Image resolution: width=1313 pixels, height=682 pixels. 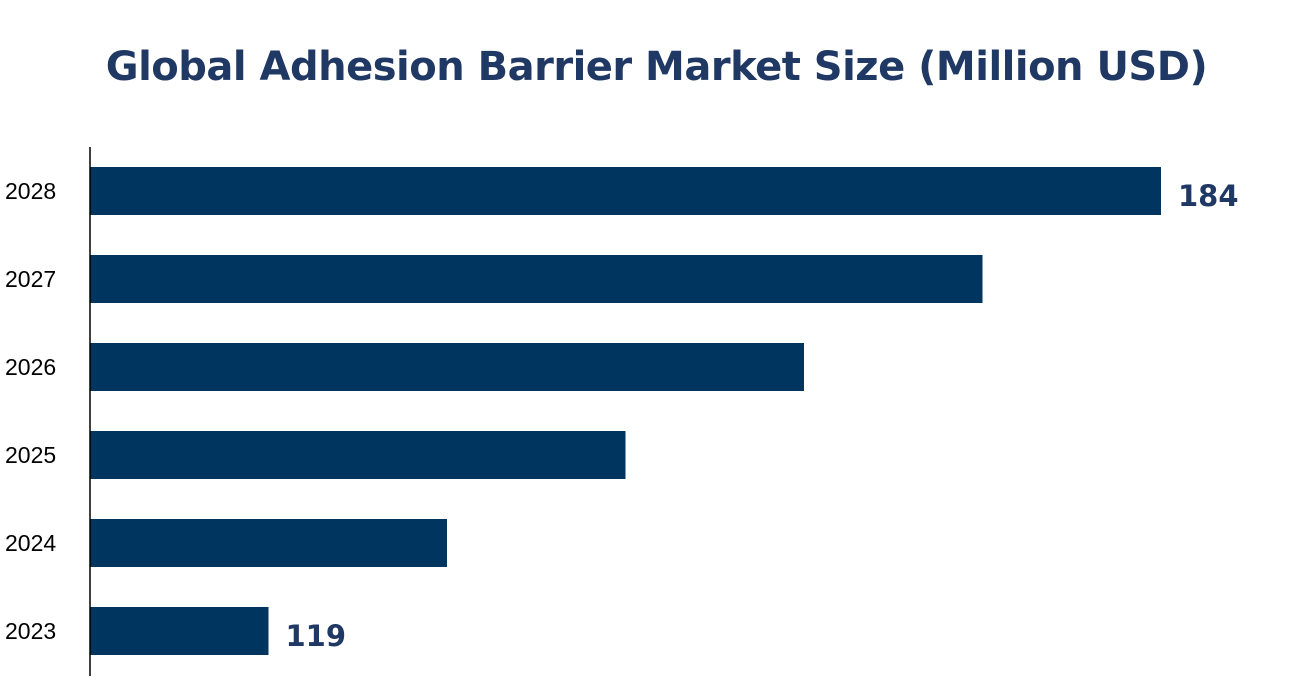 What do you see at coordinates (30, 279) in the screenshot?
I see `y-tick-label: 2027` at bounding box center [30, 279].